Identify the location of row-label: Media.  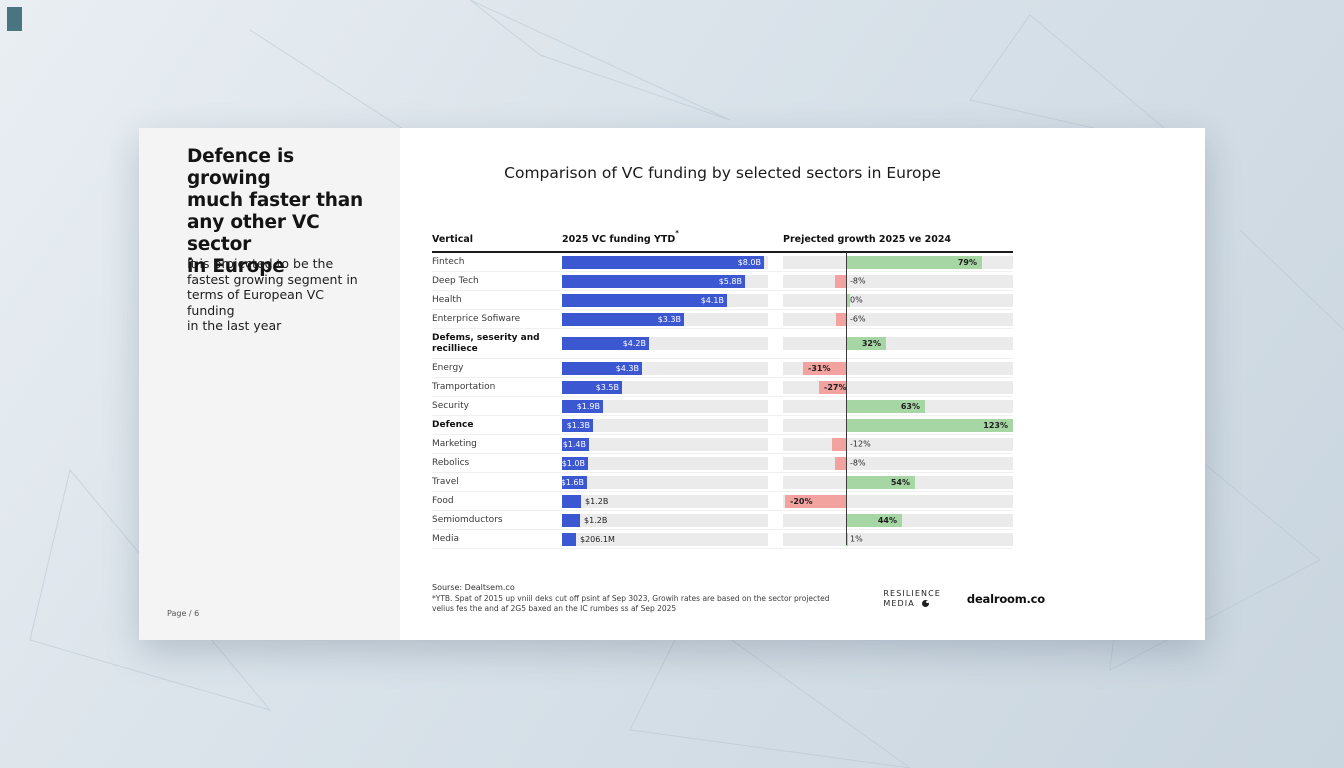
(446, 538).